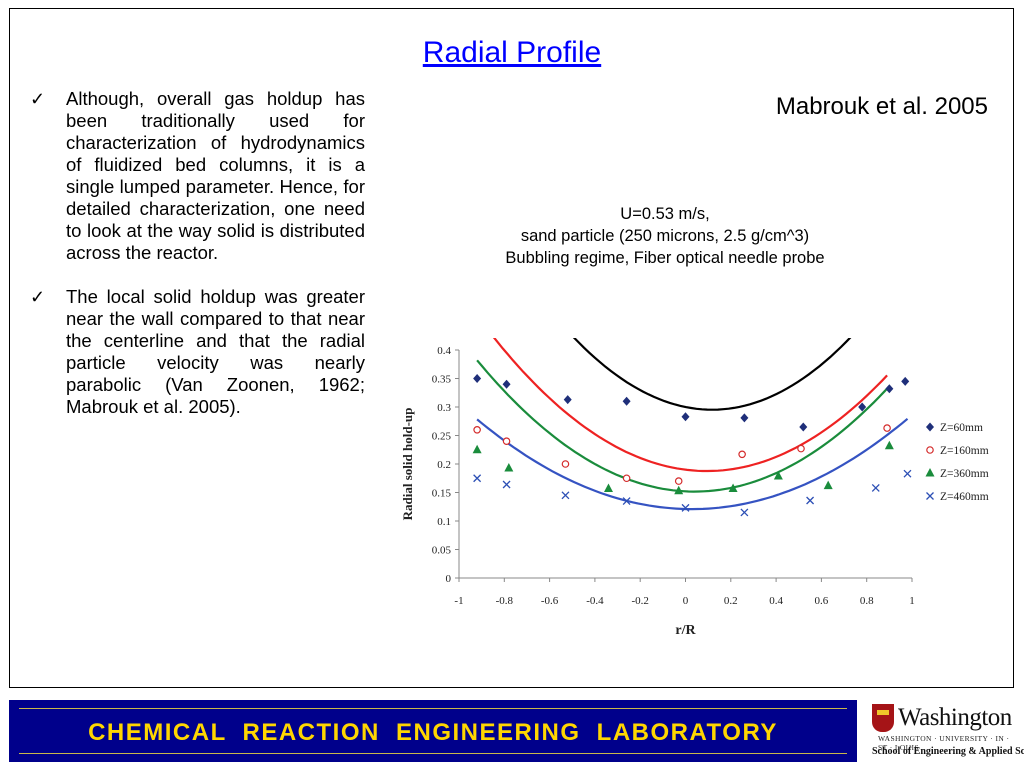 The height and width of the screenshot is (768, 1024). What do you see at coordinates (512, 52) in the screenshot?
I see `slide-title: Radial Profile` at bounding box center [512, 52].